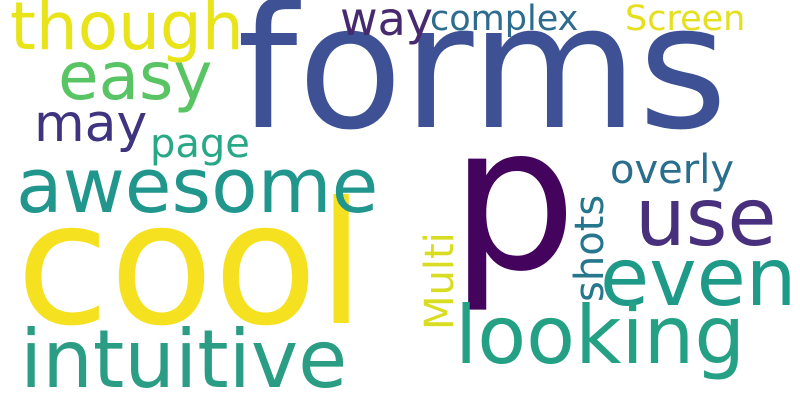  I want to click on word-easy: easy, so click(135, 76).